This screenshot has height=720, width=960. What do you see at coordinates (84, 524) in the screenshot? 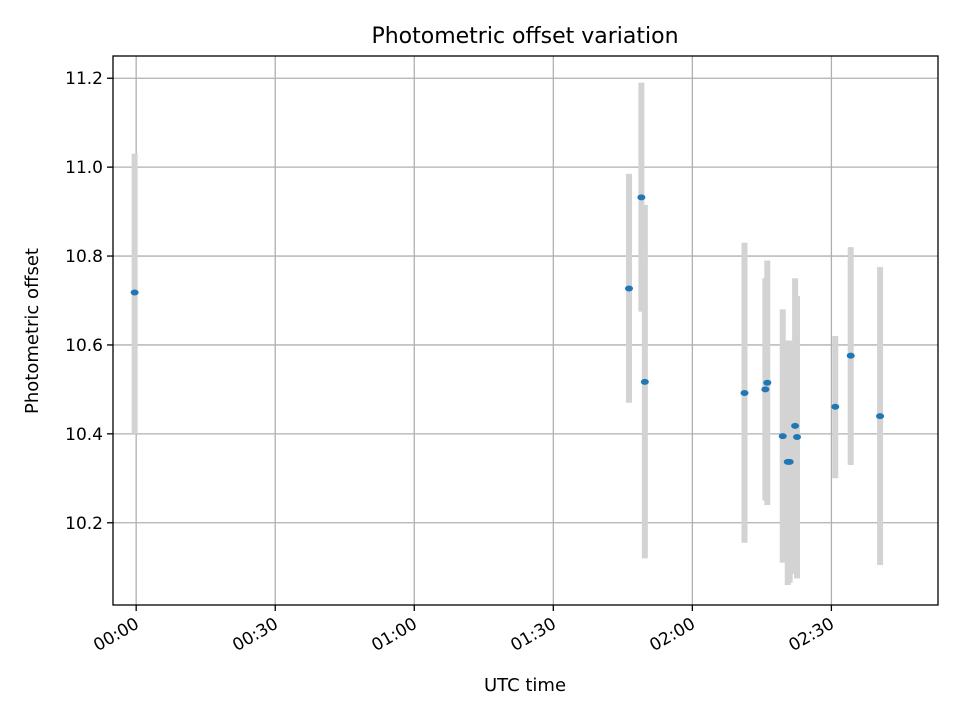
I see `y-tick-label: 10.2` at bounding box center [84, 524].